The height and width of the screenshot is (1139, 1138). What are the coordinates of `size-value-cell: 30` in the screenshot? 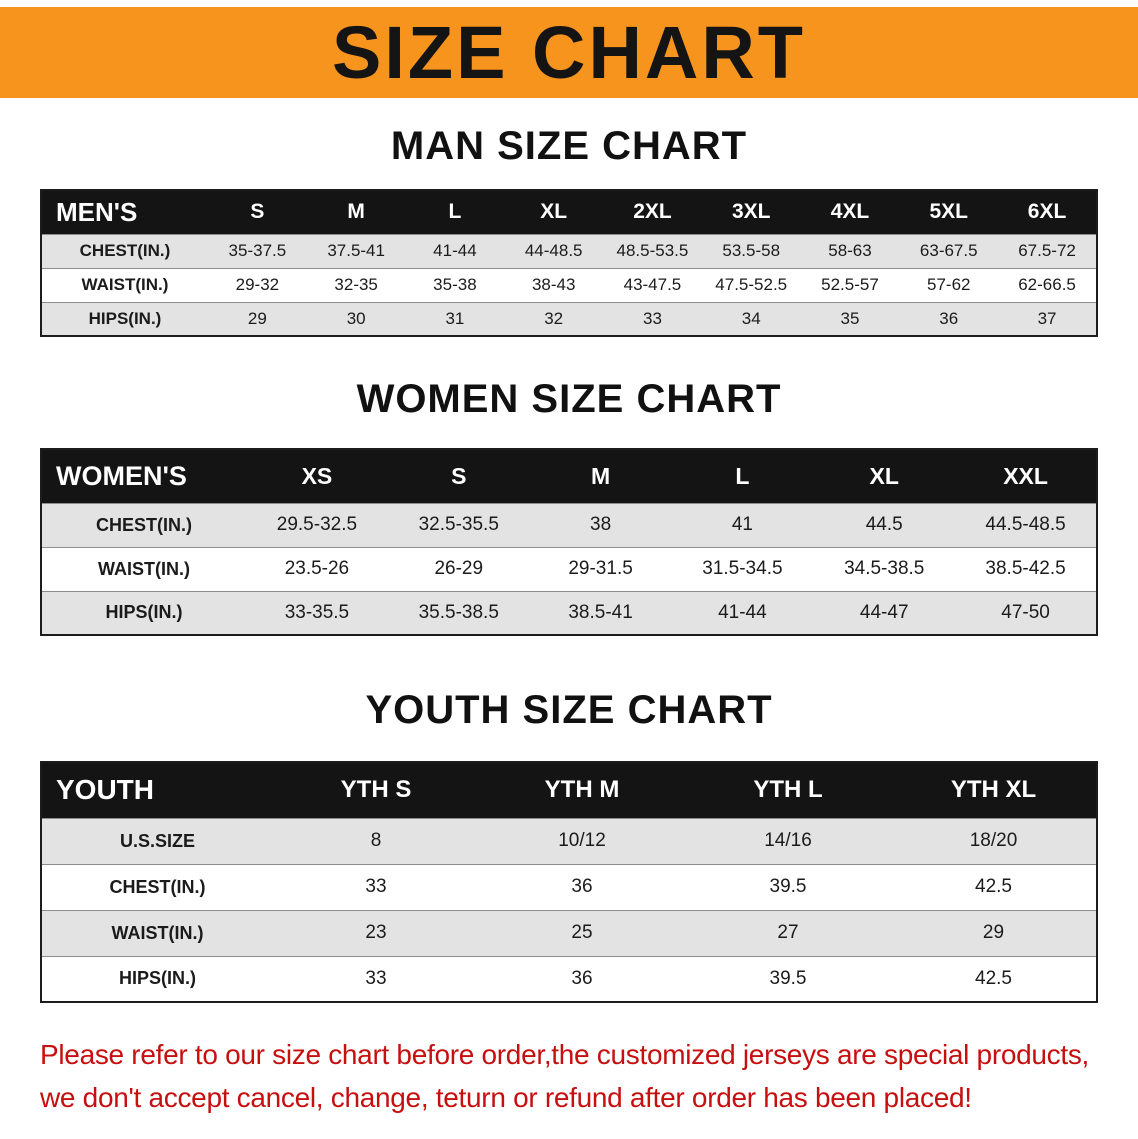 It's located at (356, 318).